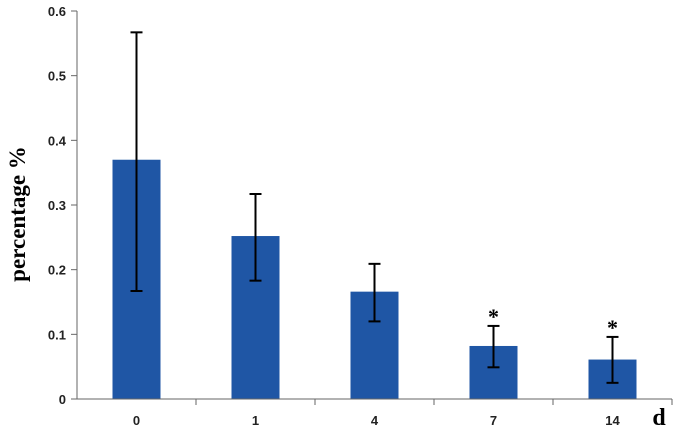 This screenshot has width=680, height=436. What do you see at coordinates (57, 140) in the screenshot?
I see `y-tick-label-0.4: 0.4` at bounding box center [57, 140].